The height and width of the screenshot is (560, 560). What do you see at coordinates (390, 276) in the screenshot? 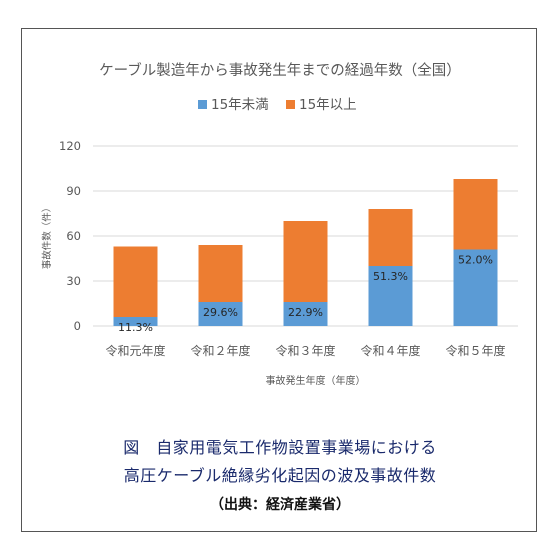
I see `data-label-4: 51.3%` at bounding box center [390, 276].